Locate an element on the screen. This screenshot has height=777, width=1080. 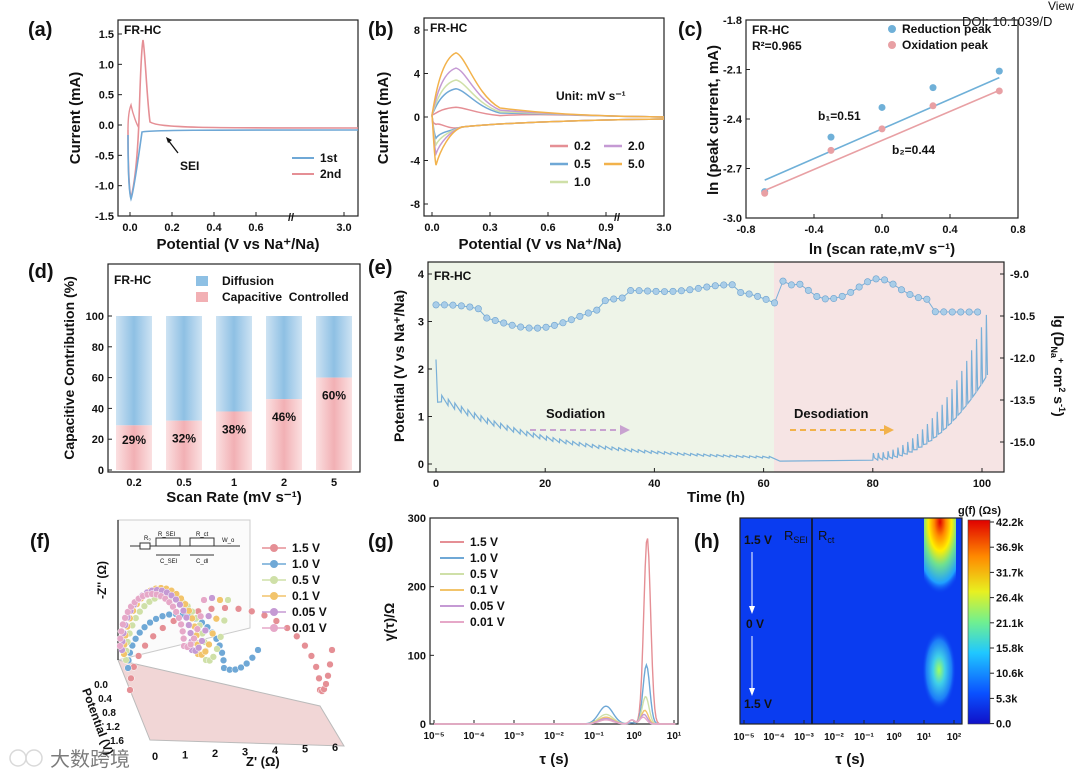
panel-e-potential-curve is located at coordinates (712, 388).